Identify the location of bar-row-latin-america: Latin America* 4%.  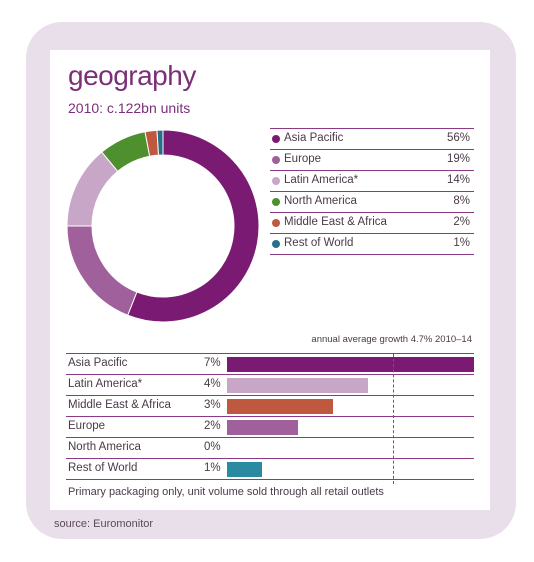
(270, 385).